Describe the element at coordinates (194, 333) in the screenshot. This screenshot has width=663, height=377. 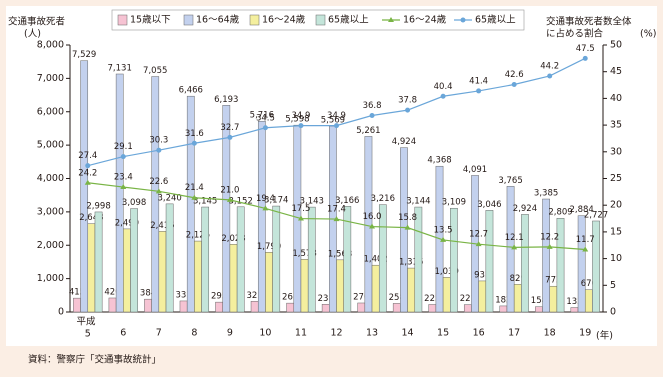
I see `x-tick-label: 8` at that location.